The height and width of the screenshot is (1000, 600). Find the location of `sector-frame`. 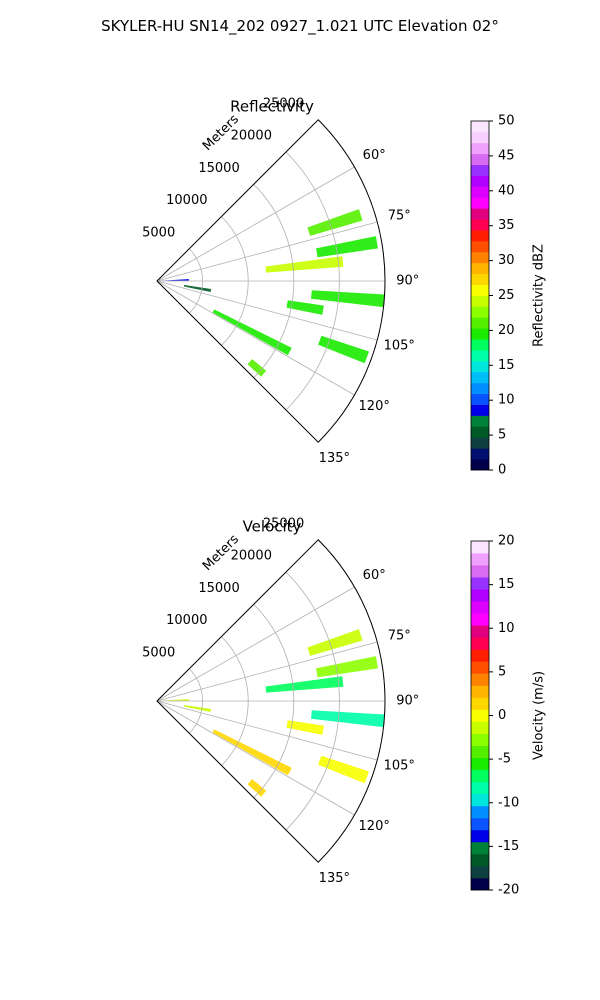

sector-frame is located at coordinates (271, 701).